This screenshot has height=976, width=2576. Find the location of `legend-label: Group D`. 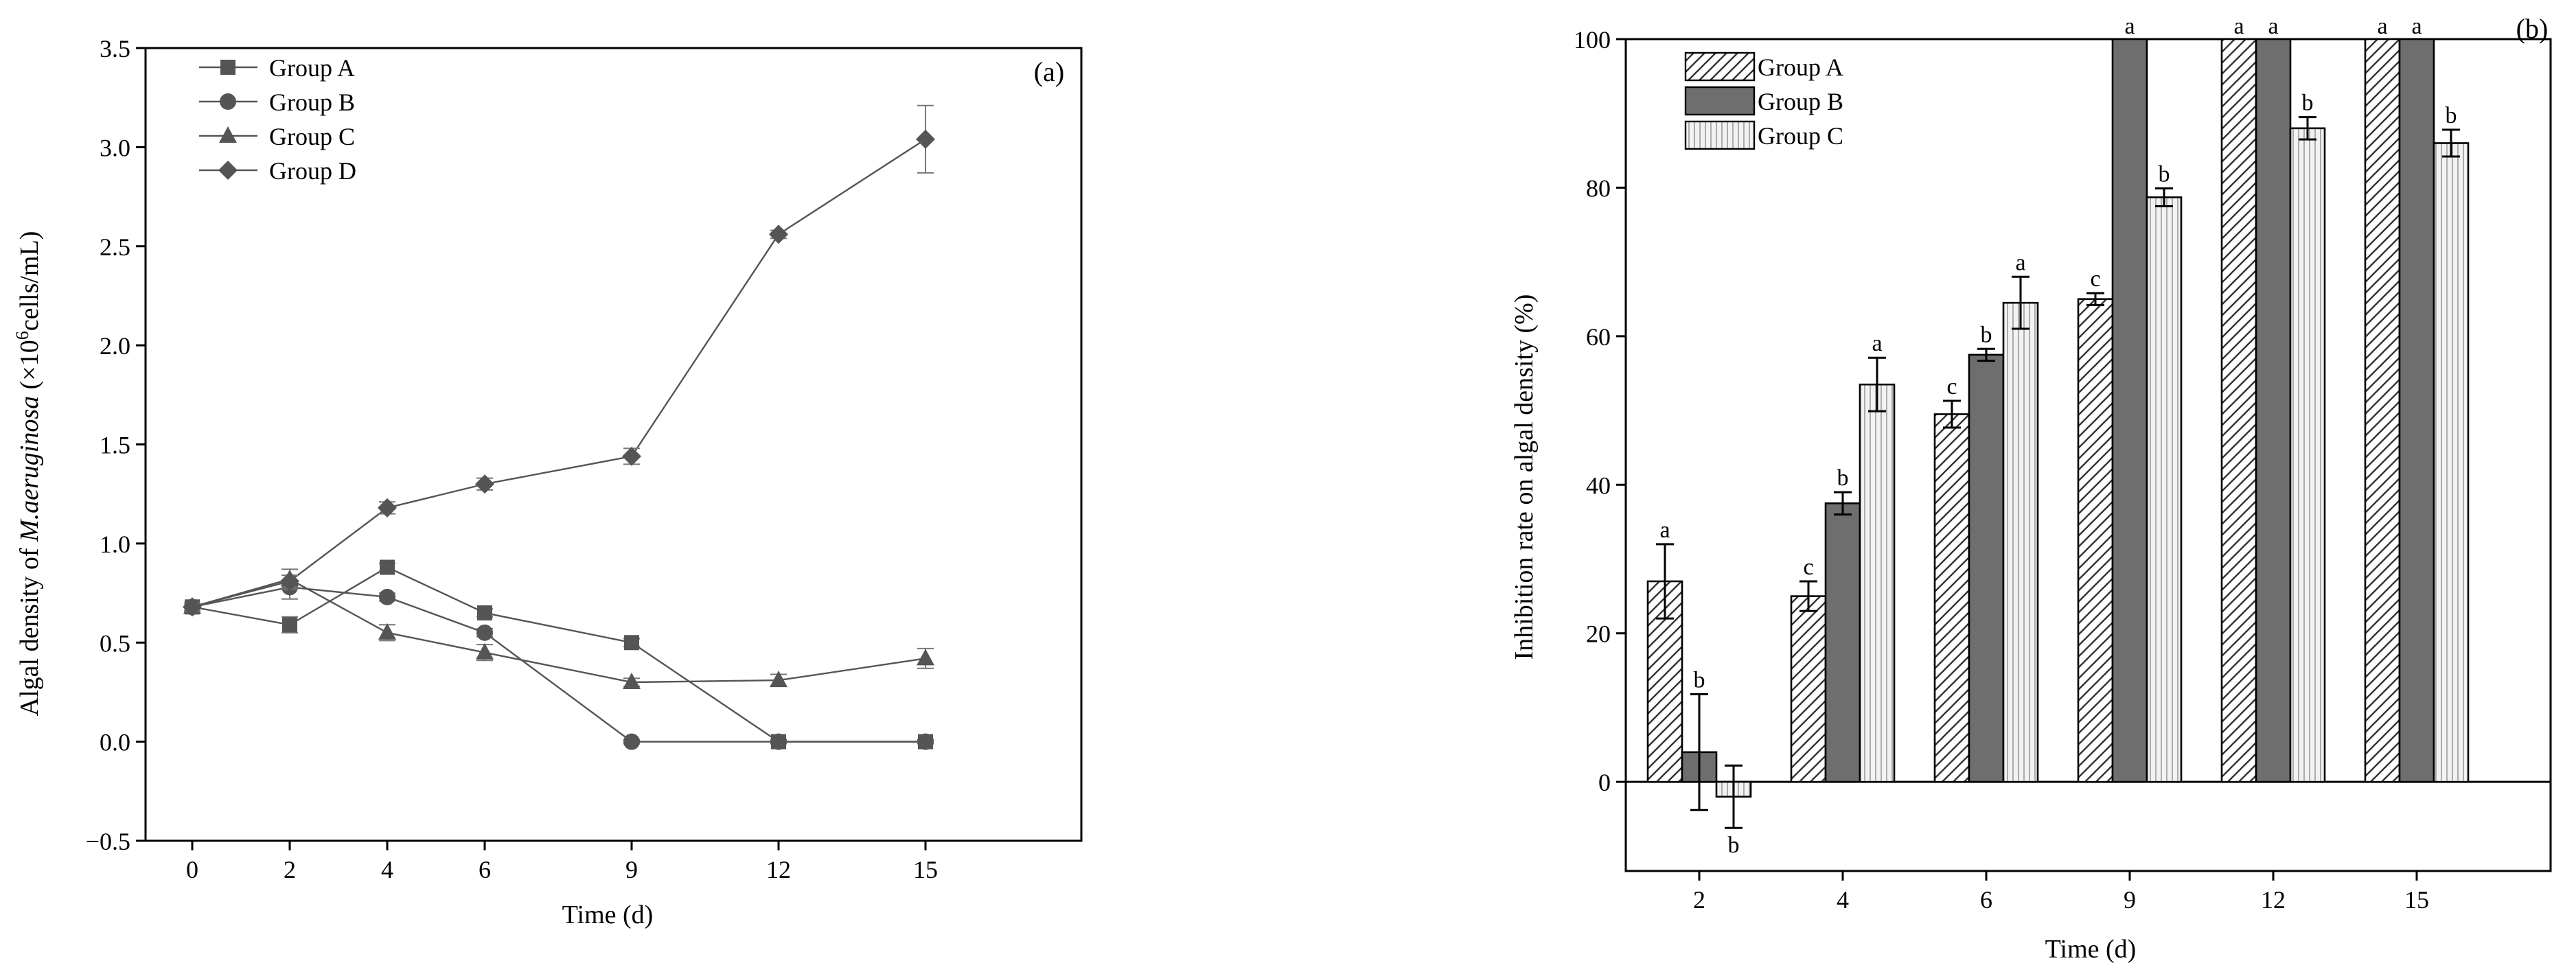

legend-label: Group D is located at coordinates (312, 171).